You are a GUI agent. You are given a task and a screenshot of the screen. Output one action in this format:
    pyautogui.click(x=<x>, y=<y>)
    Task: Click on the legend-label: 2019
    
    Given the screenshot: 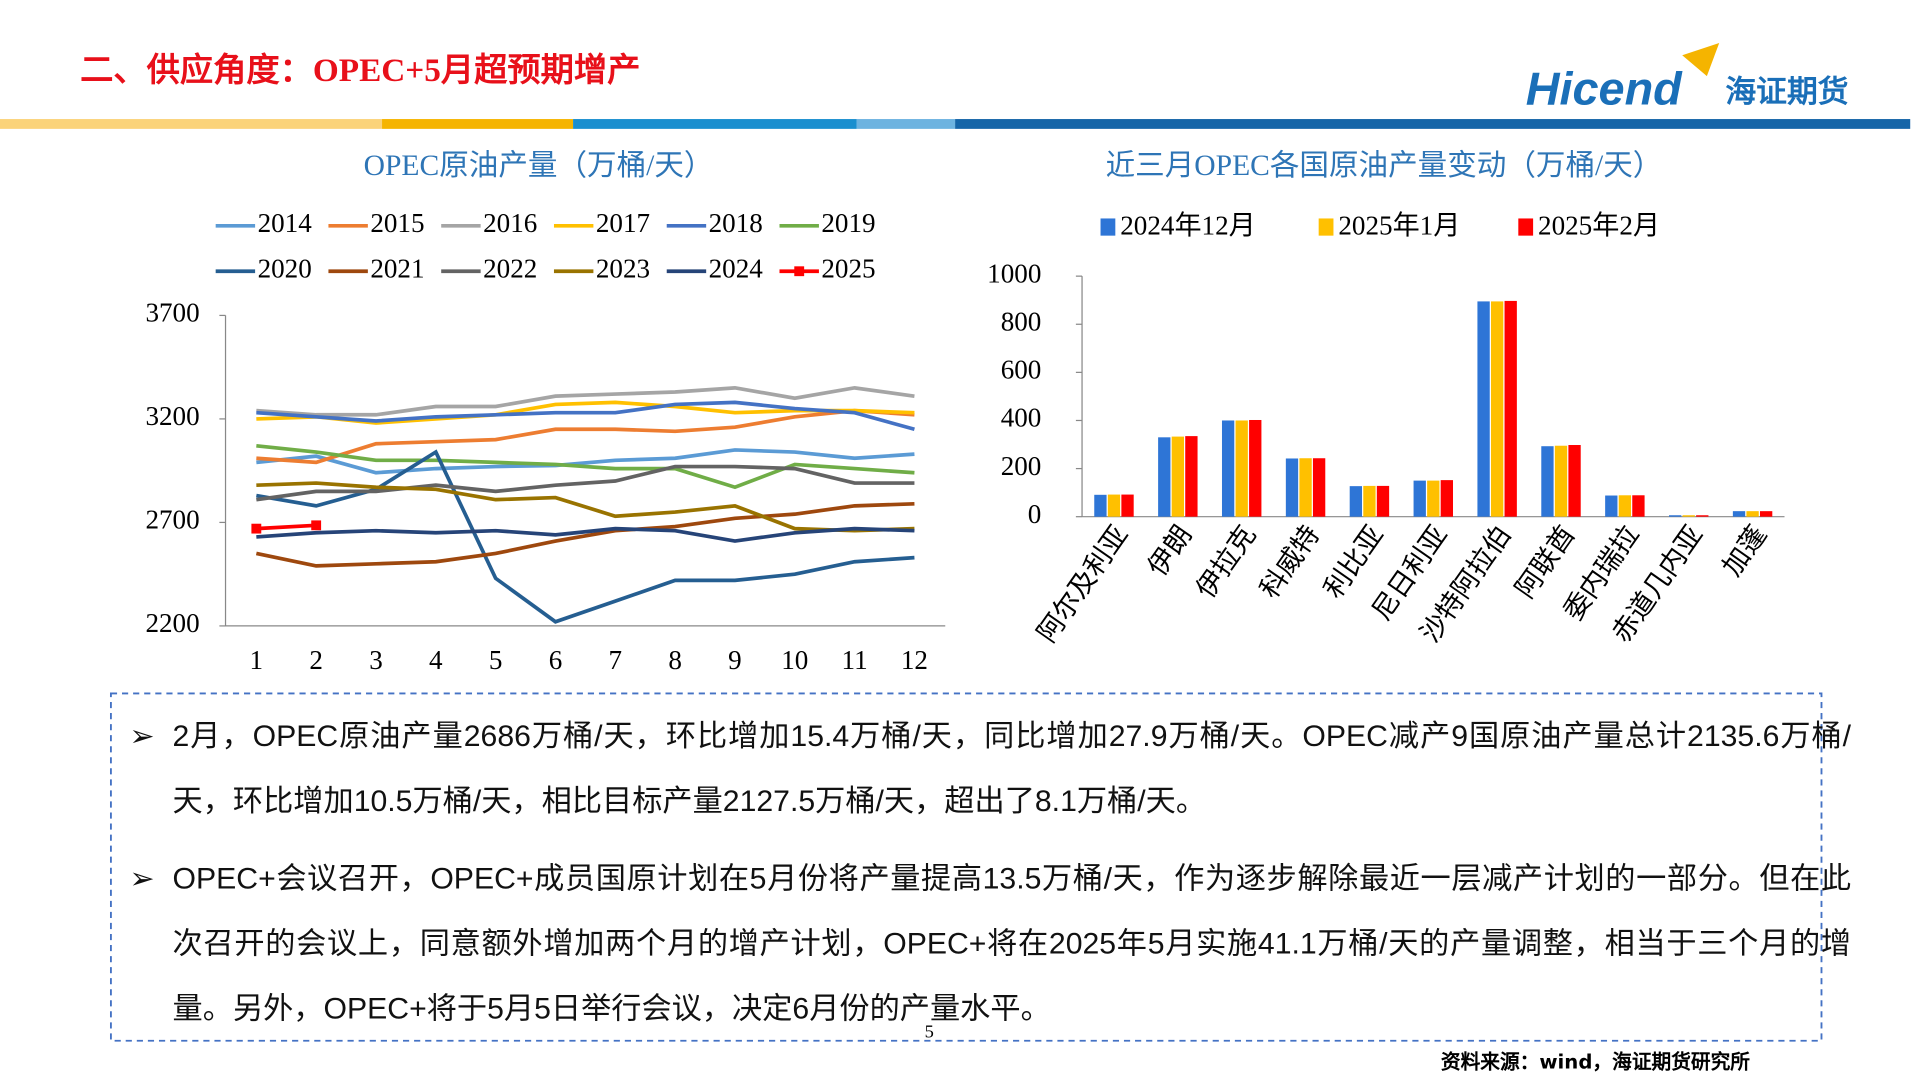 What is the action you would take?
    pyautogui.click(x=848, y=223)
    